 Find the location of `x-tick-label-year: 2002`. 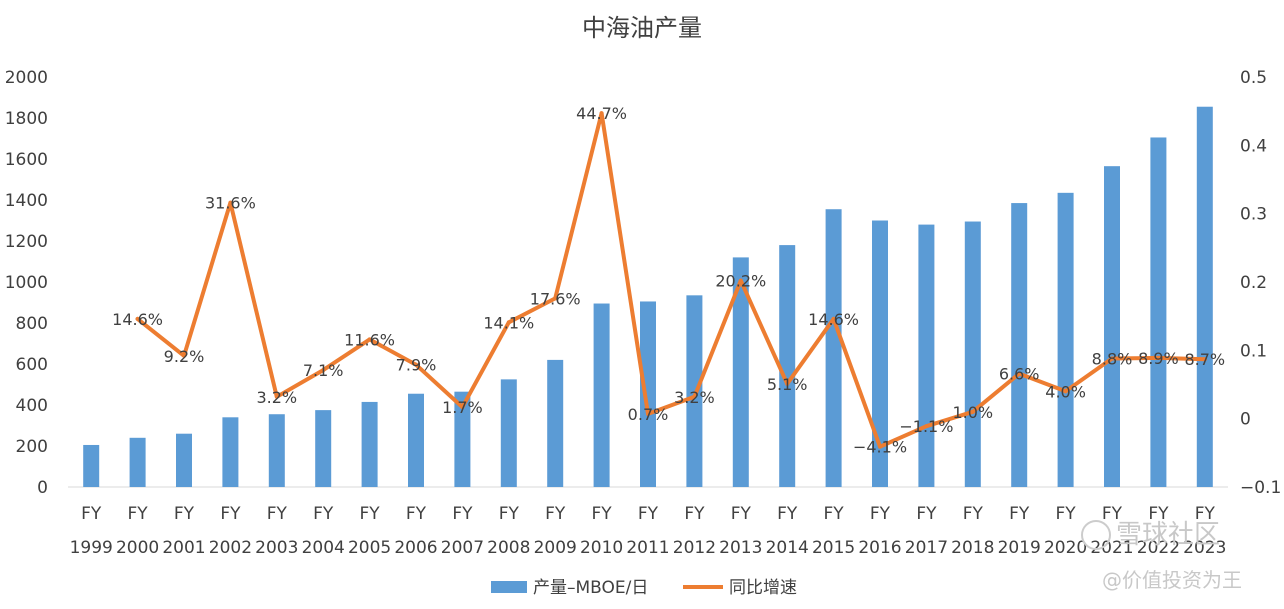

x-tick-label-year: 2002 is located at coordinates (230, 548).